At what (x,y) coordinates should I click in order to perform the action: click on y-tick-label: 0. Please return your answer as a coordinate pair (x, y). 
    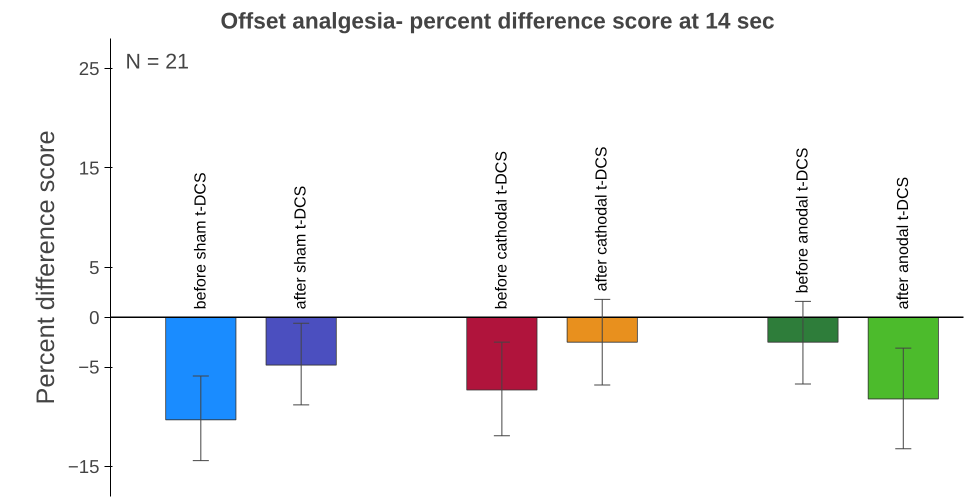
    Looking at the image, I should click on (94, 317).